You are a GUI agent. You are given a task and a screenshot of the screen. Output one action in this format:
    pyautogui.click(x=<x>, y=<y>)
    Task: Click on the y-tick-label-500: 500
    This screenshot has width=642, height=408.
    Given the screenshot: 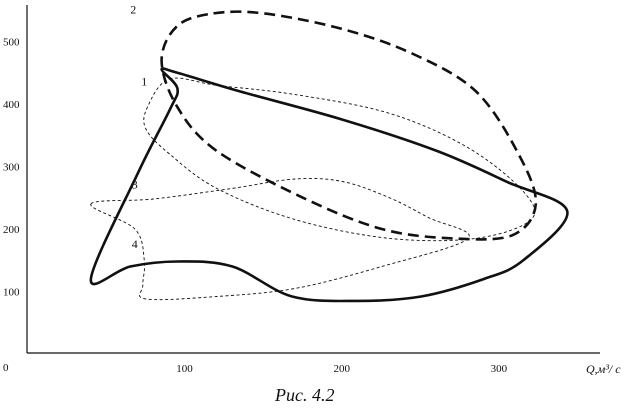 What is the action you would take?
    pyautogui.click(x=11, y=43)
    